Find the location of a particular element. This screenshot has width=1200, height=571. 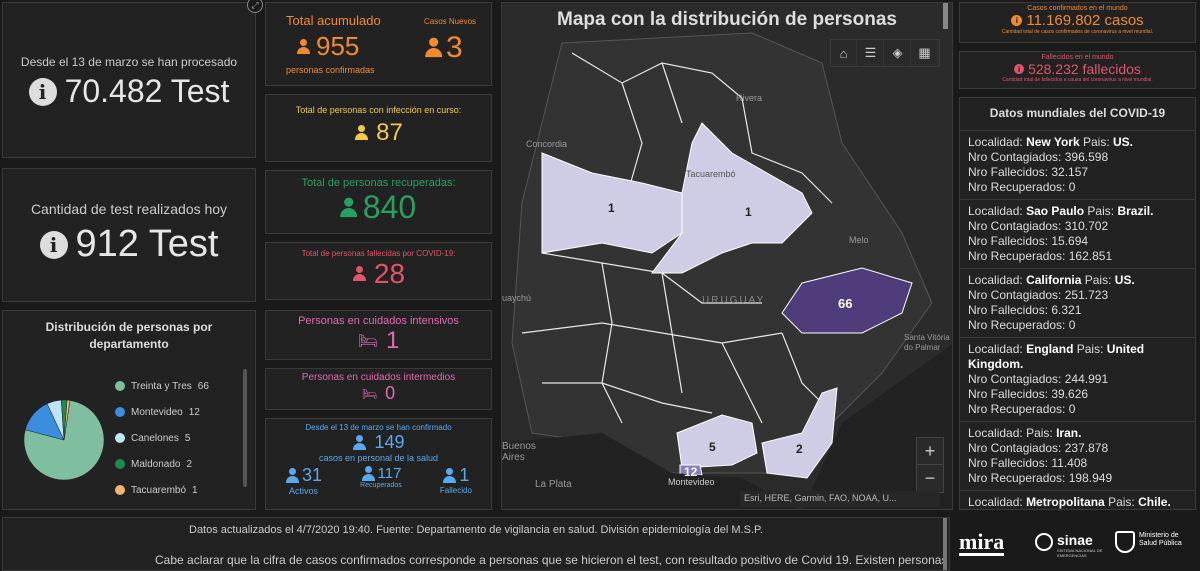

location-country: United Kingdom. is located at coordinates (1056, 356).